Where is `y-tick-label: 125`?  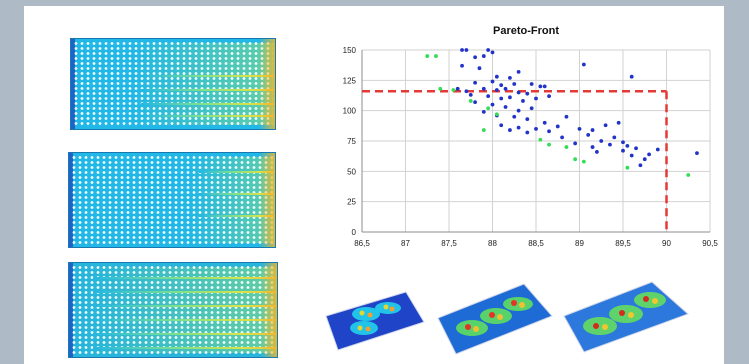 y-tick-label: 125 is located at coordinates (350, 80).